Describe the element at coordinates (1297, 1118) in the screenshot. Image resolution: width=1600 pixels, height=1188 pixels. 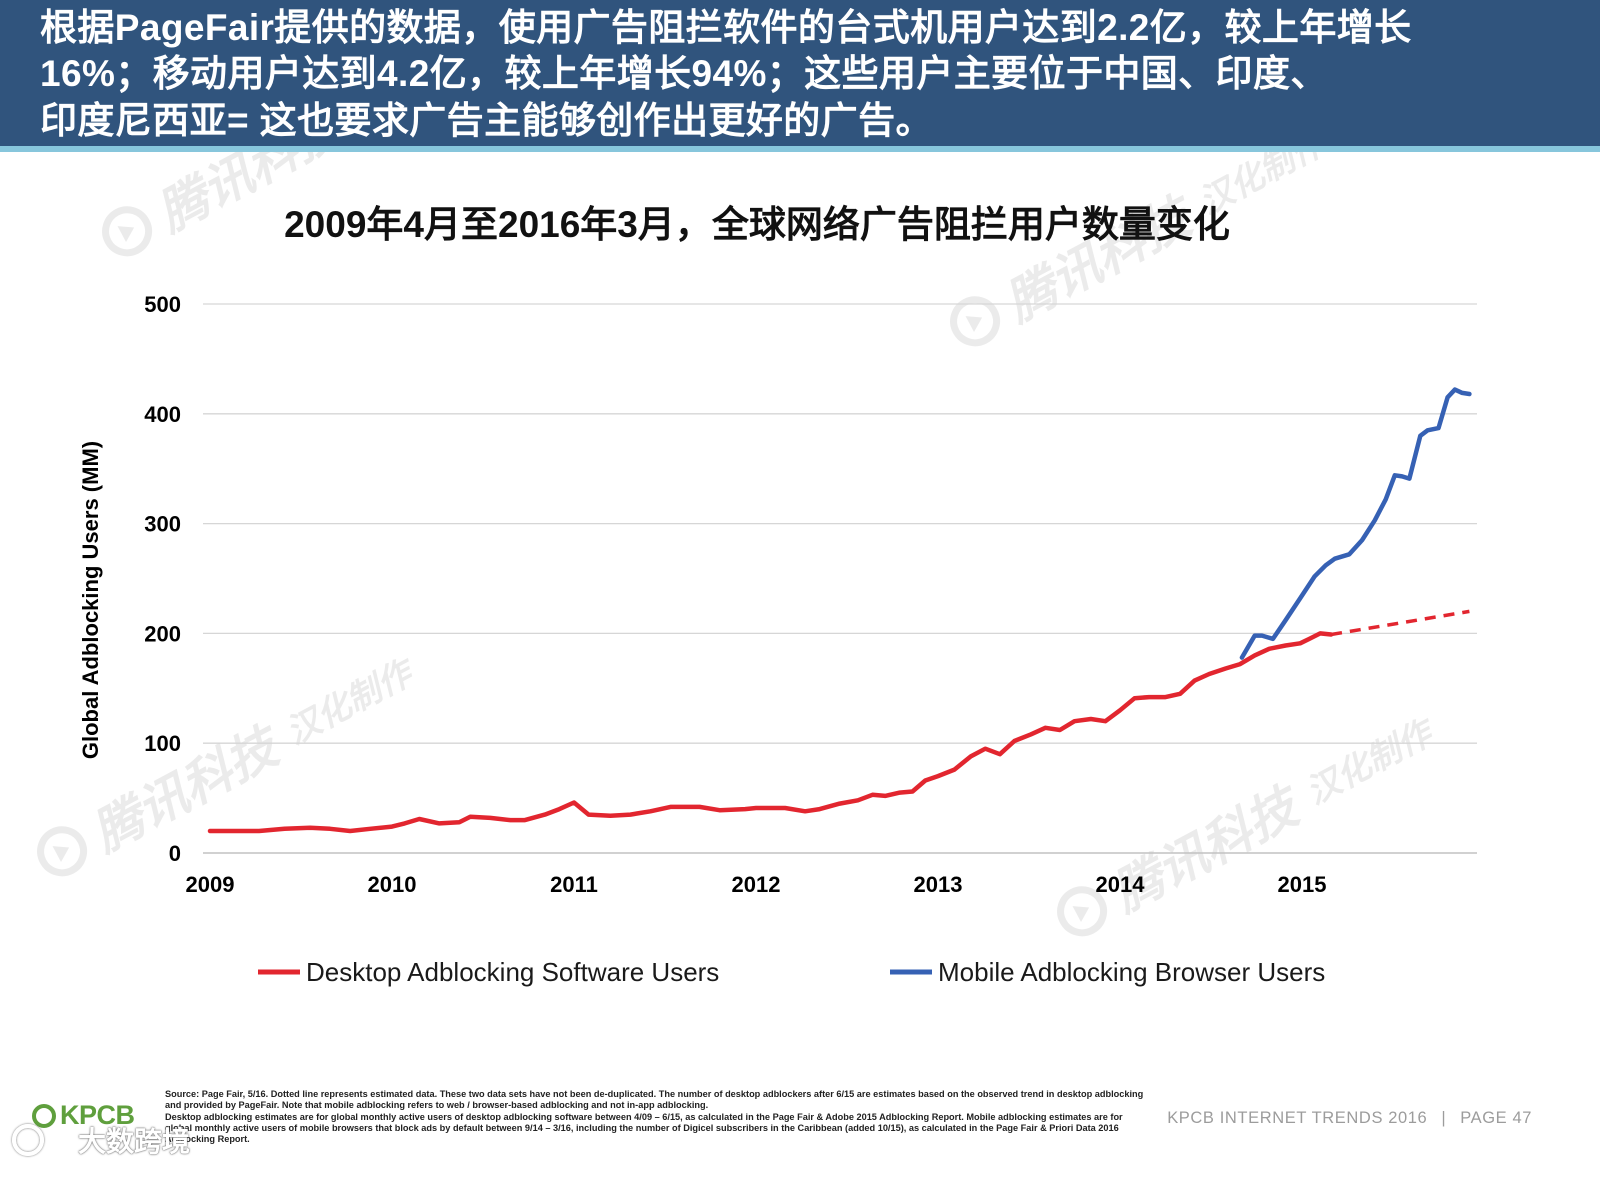
I see `report-name: KPCB INTERNET TRENDS 2016` at that location.